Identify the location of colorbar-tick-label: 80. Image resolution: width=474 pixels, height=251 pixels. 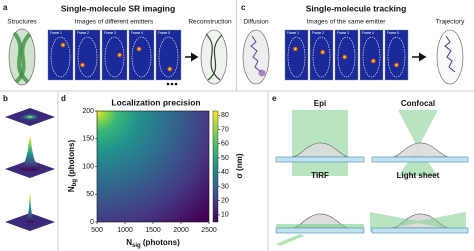
(225, 115).